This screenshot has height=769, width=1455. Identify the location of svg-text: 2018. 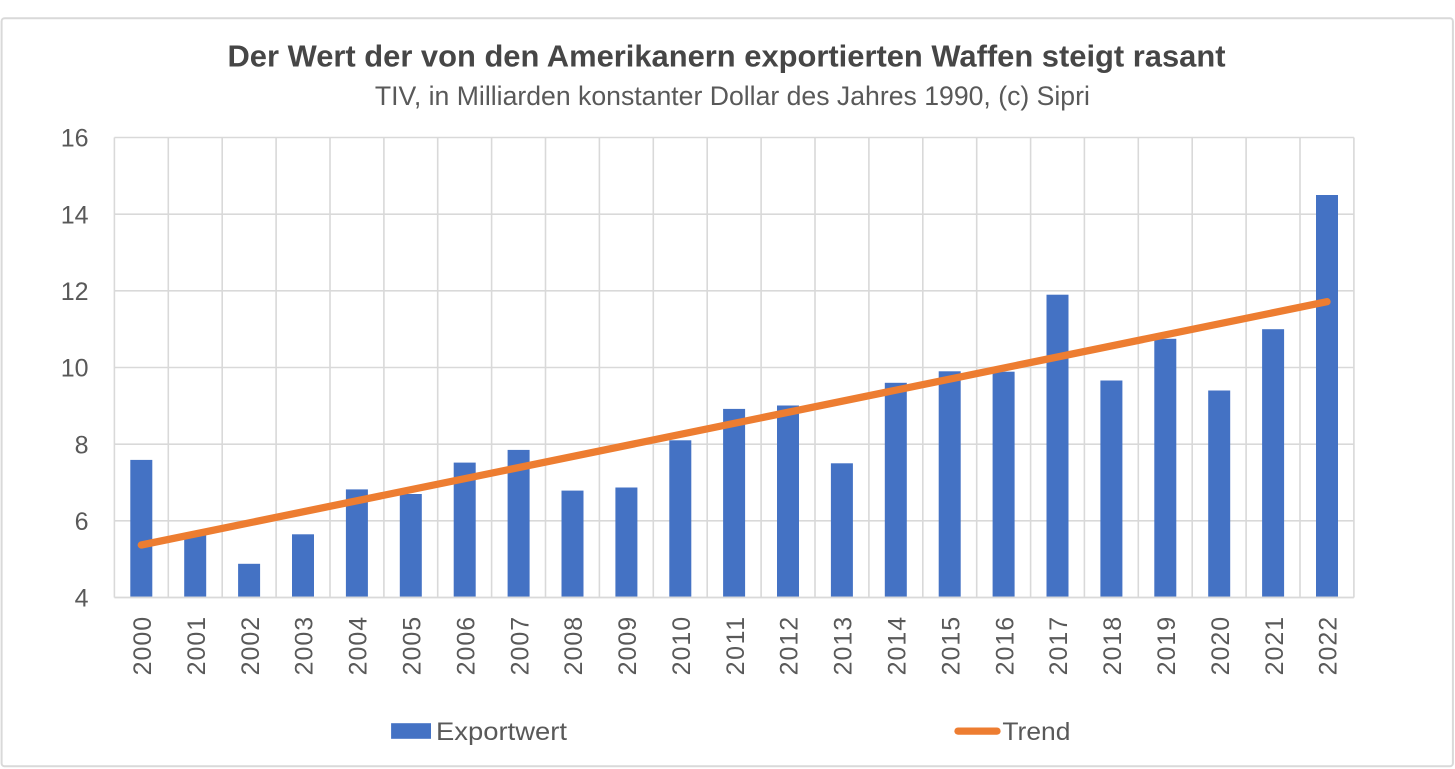
(1113, 646).